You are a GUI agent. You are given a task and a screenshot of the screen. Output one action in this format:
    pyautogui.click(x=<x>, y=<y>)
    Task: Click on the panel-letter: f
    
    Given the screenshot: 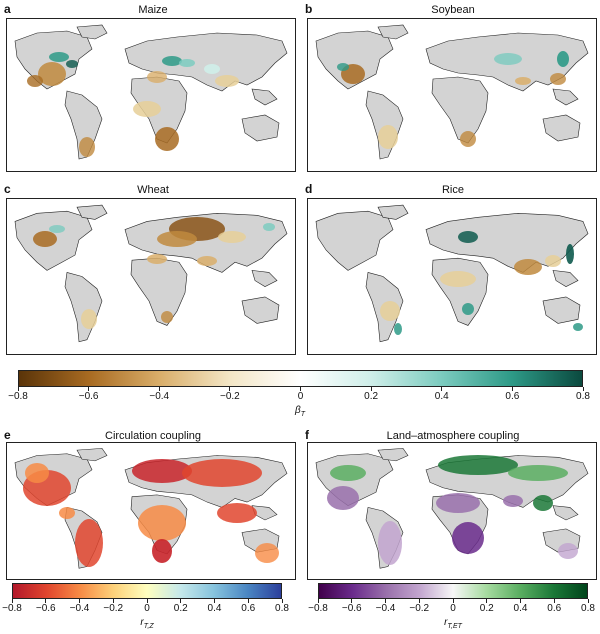 What is the action you would take?
    pyautogui.click(x=307, y=435)
    